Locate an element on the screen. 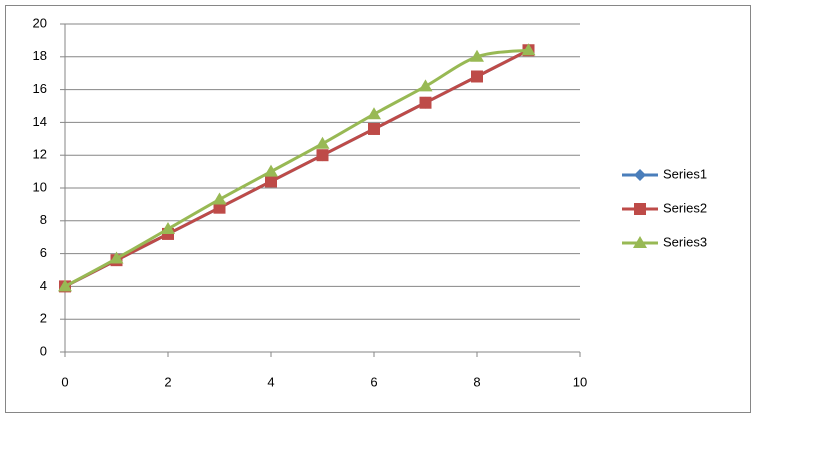  y-tick-label: 6 is located at coordinates (43, 252).